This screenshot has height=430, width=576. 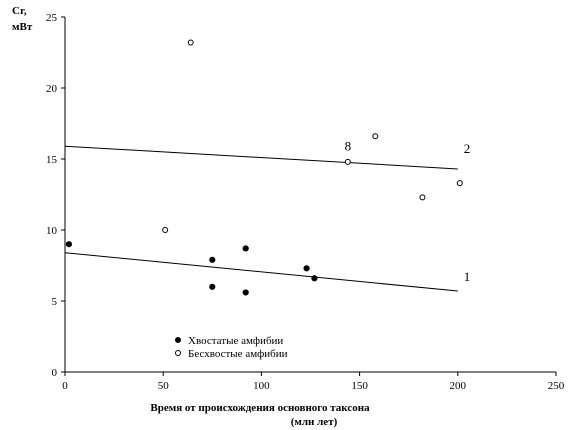 I want to click on x-axis-units: (млн лет), so click(x=314, y=422).